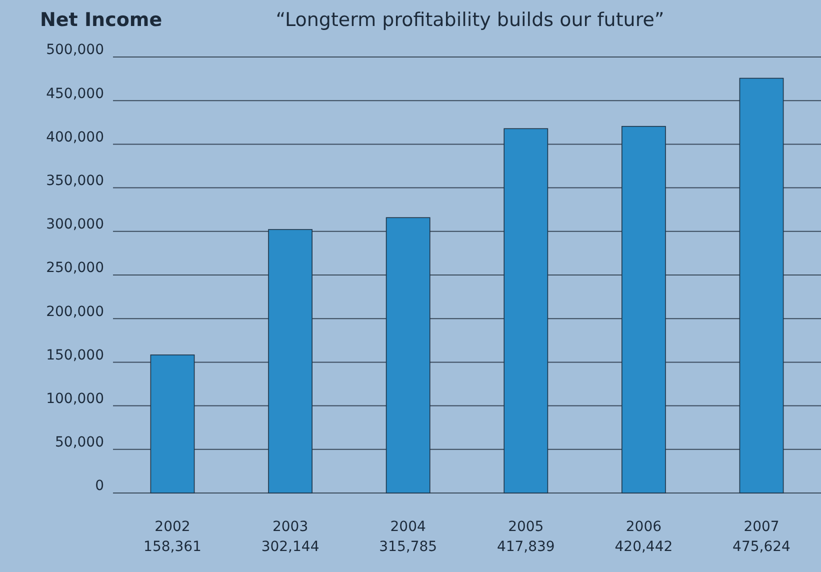  What do you see at coordinates (75, 50) in the screenshot?
I see `y-tick-label: 500,000` at bounding box center [75, 50].